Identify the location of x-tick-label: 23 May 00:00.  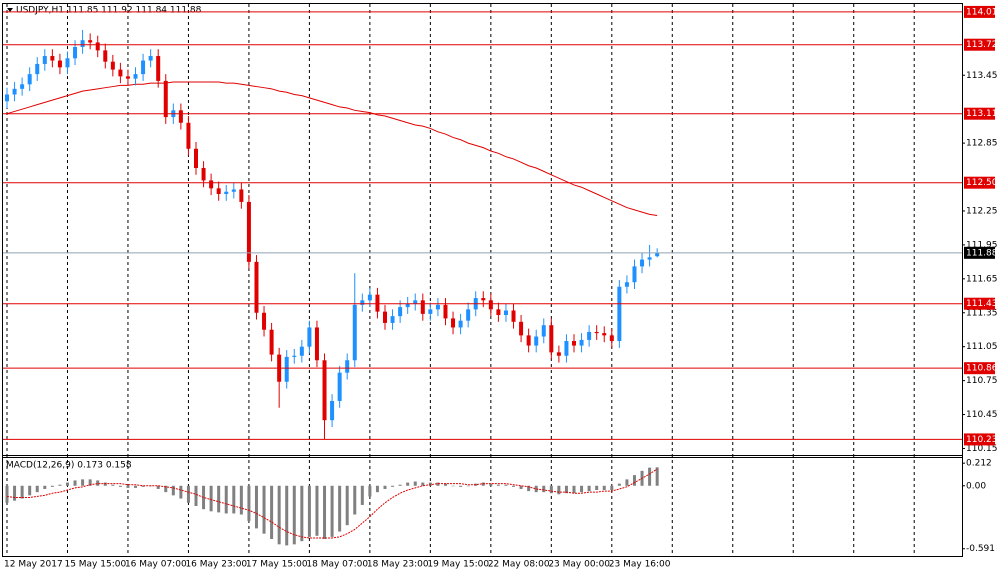
(579, 565).